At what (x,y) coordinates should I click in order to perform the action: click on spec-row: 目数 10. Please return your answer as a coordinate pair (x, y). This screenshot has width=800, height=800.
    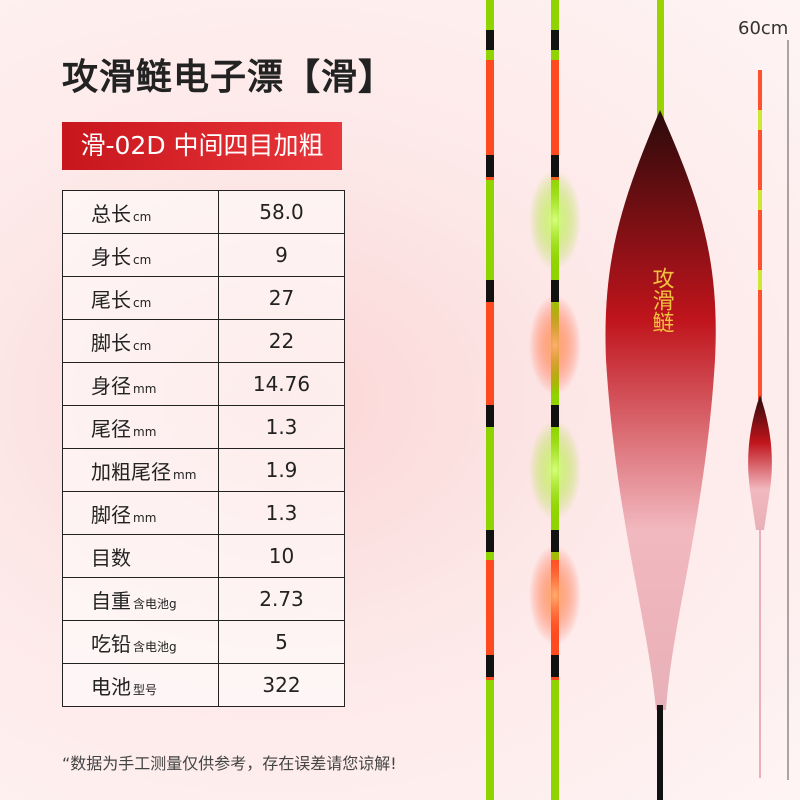
    Looking at the image, I should click on (203, 556).